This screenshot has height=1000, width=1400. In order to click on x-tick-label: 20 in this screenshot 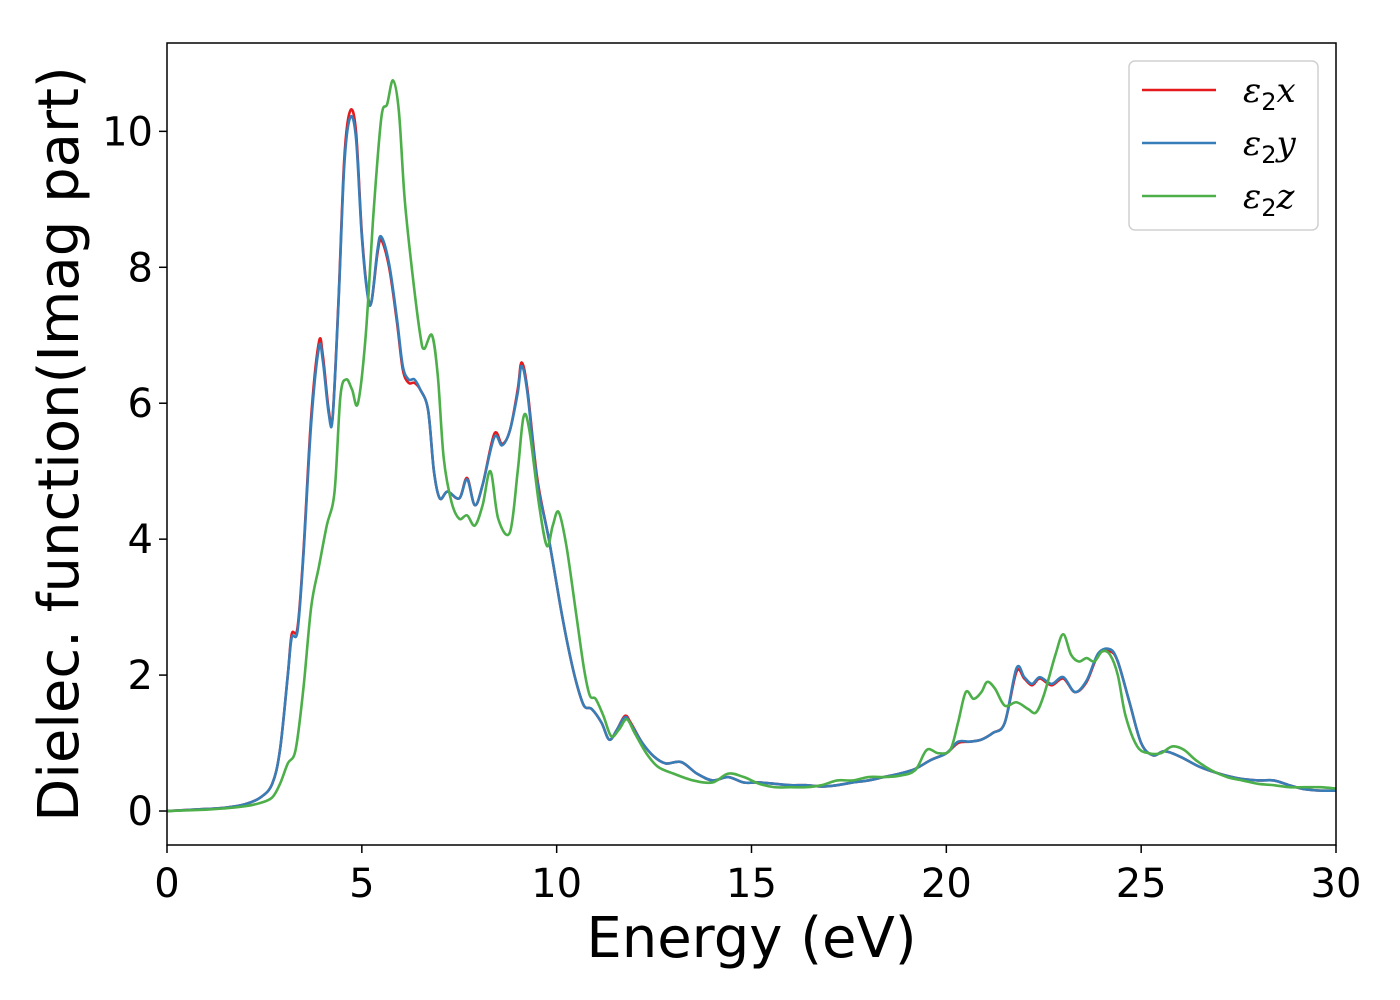, I will do `click(946, 884)`.